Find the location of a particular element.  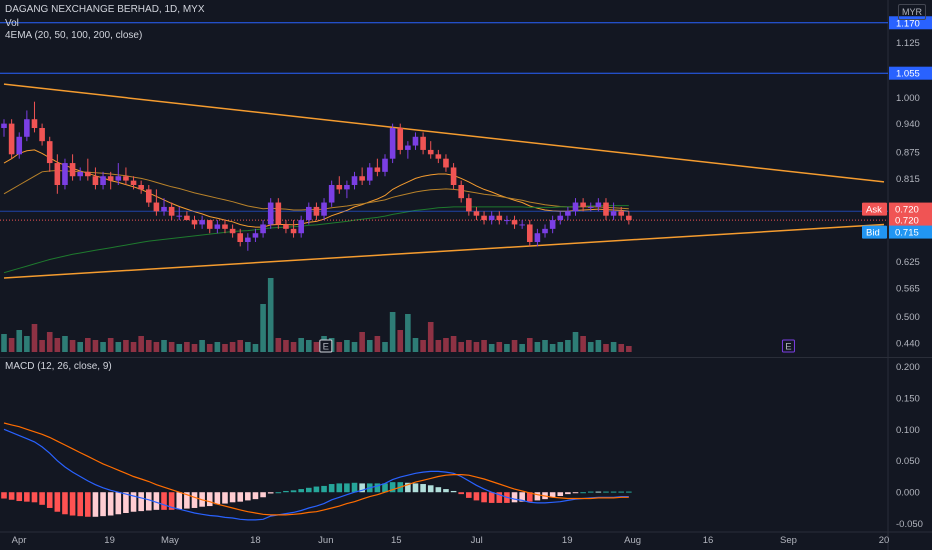

time-tick-label: 19 is located at coordinates (109, 540).